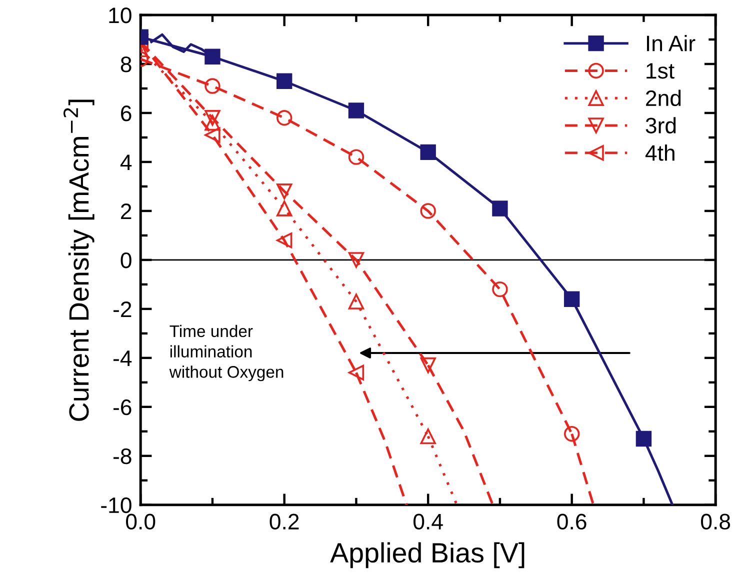 The width and height of the screenshot is (740, 577). I want to click on y-tick-label: 0, so click(126, 260).